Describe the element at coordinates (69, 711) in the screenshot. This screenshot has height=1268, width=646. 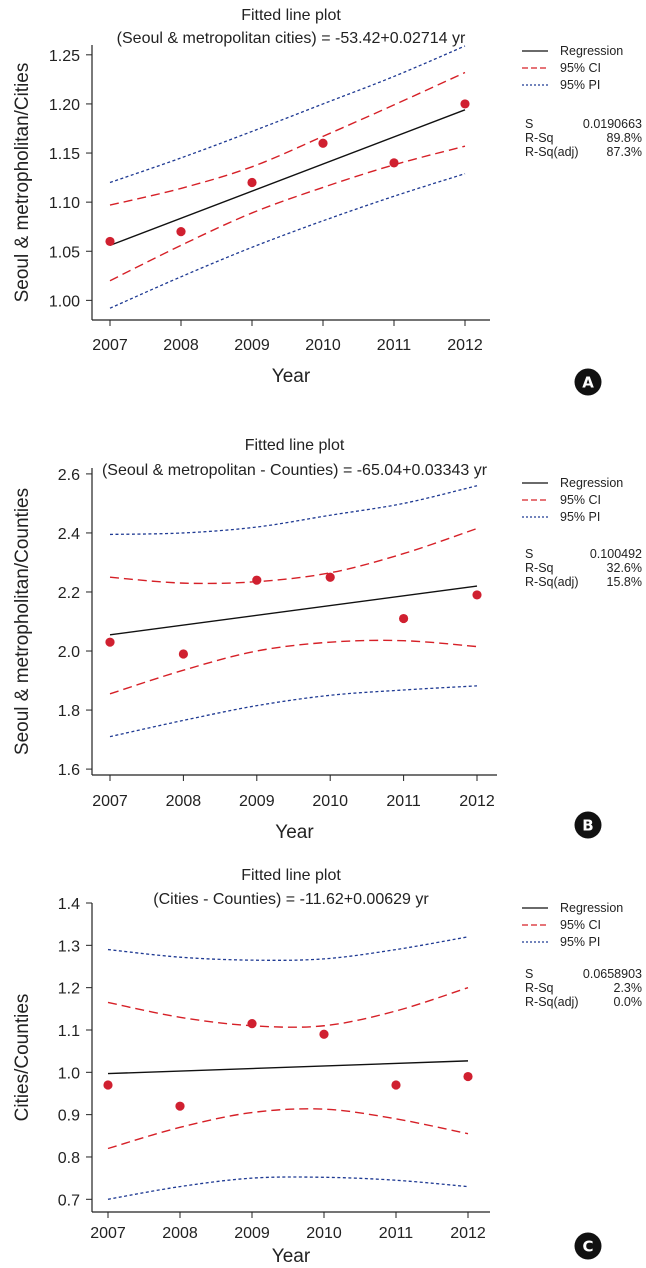
I see `y-tick-label: 1.8` at that location.